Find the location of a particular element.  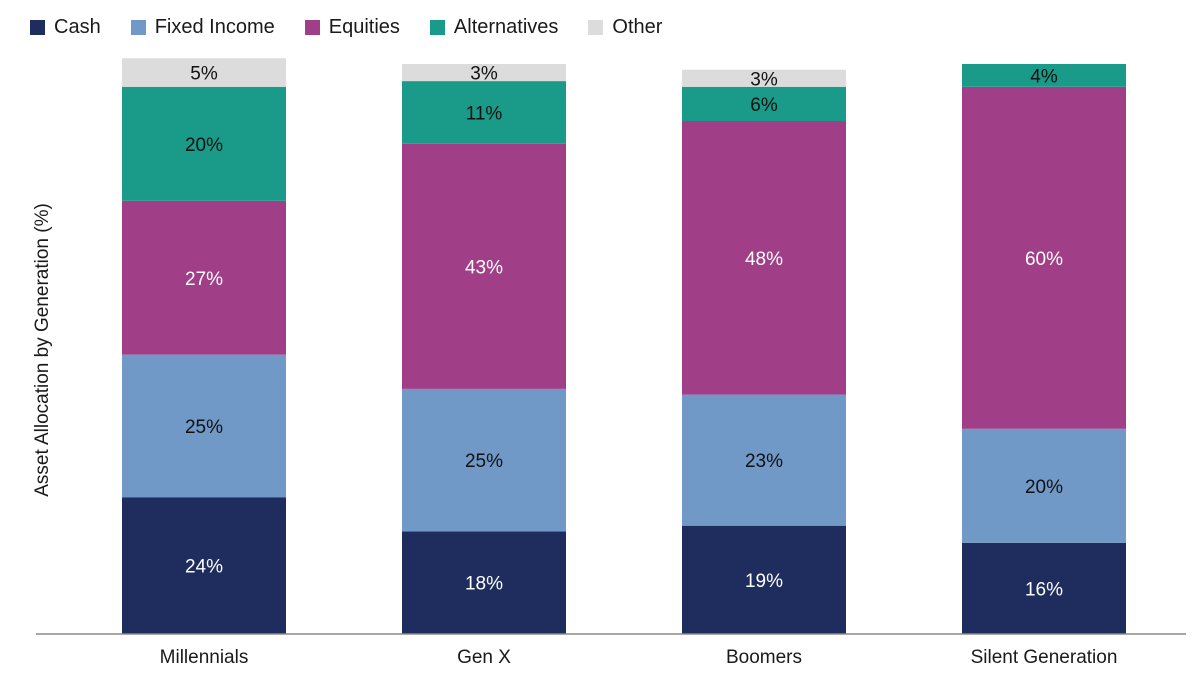

data-label-millennials-other: 5% is located at coordinates (204, 74).